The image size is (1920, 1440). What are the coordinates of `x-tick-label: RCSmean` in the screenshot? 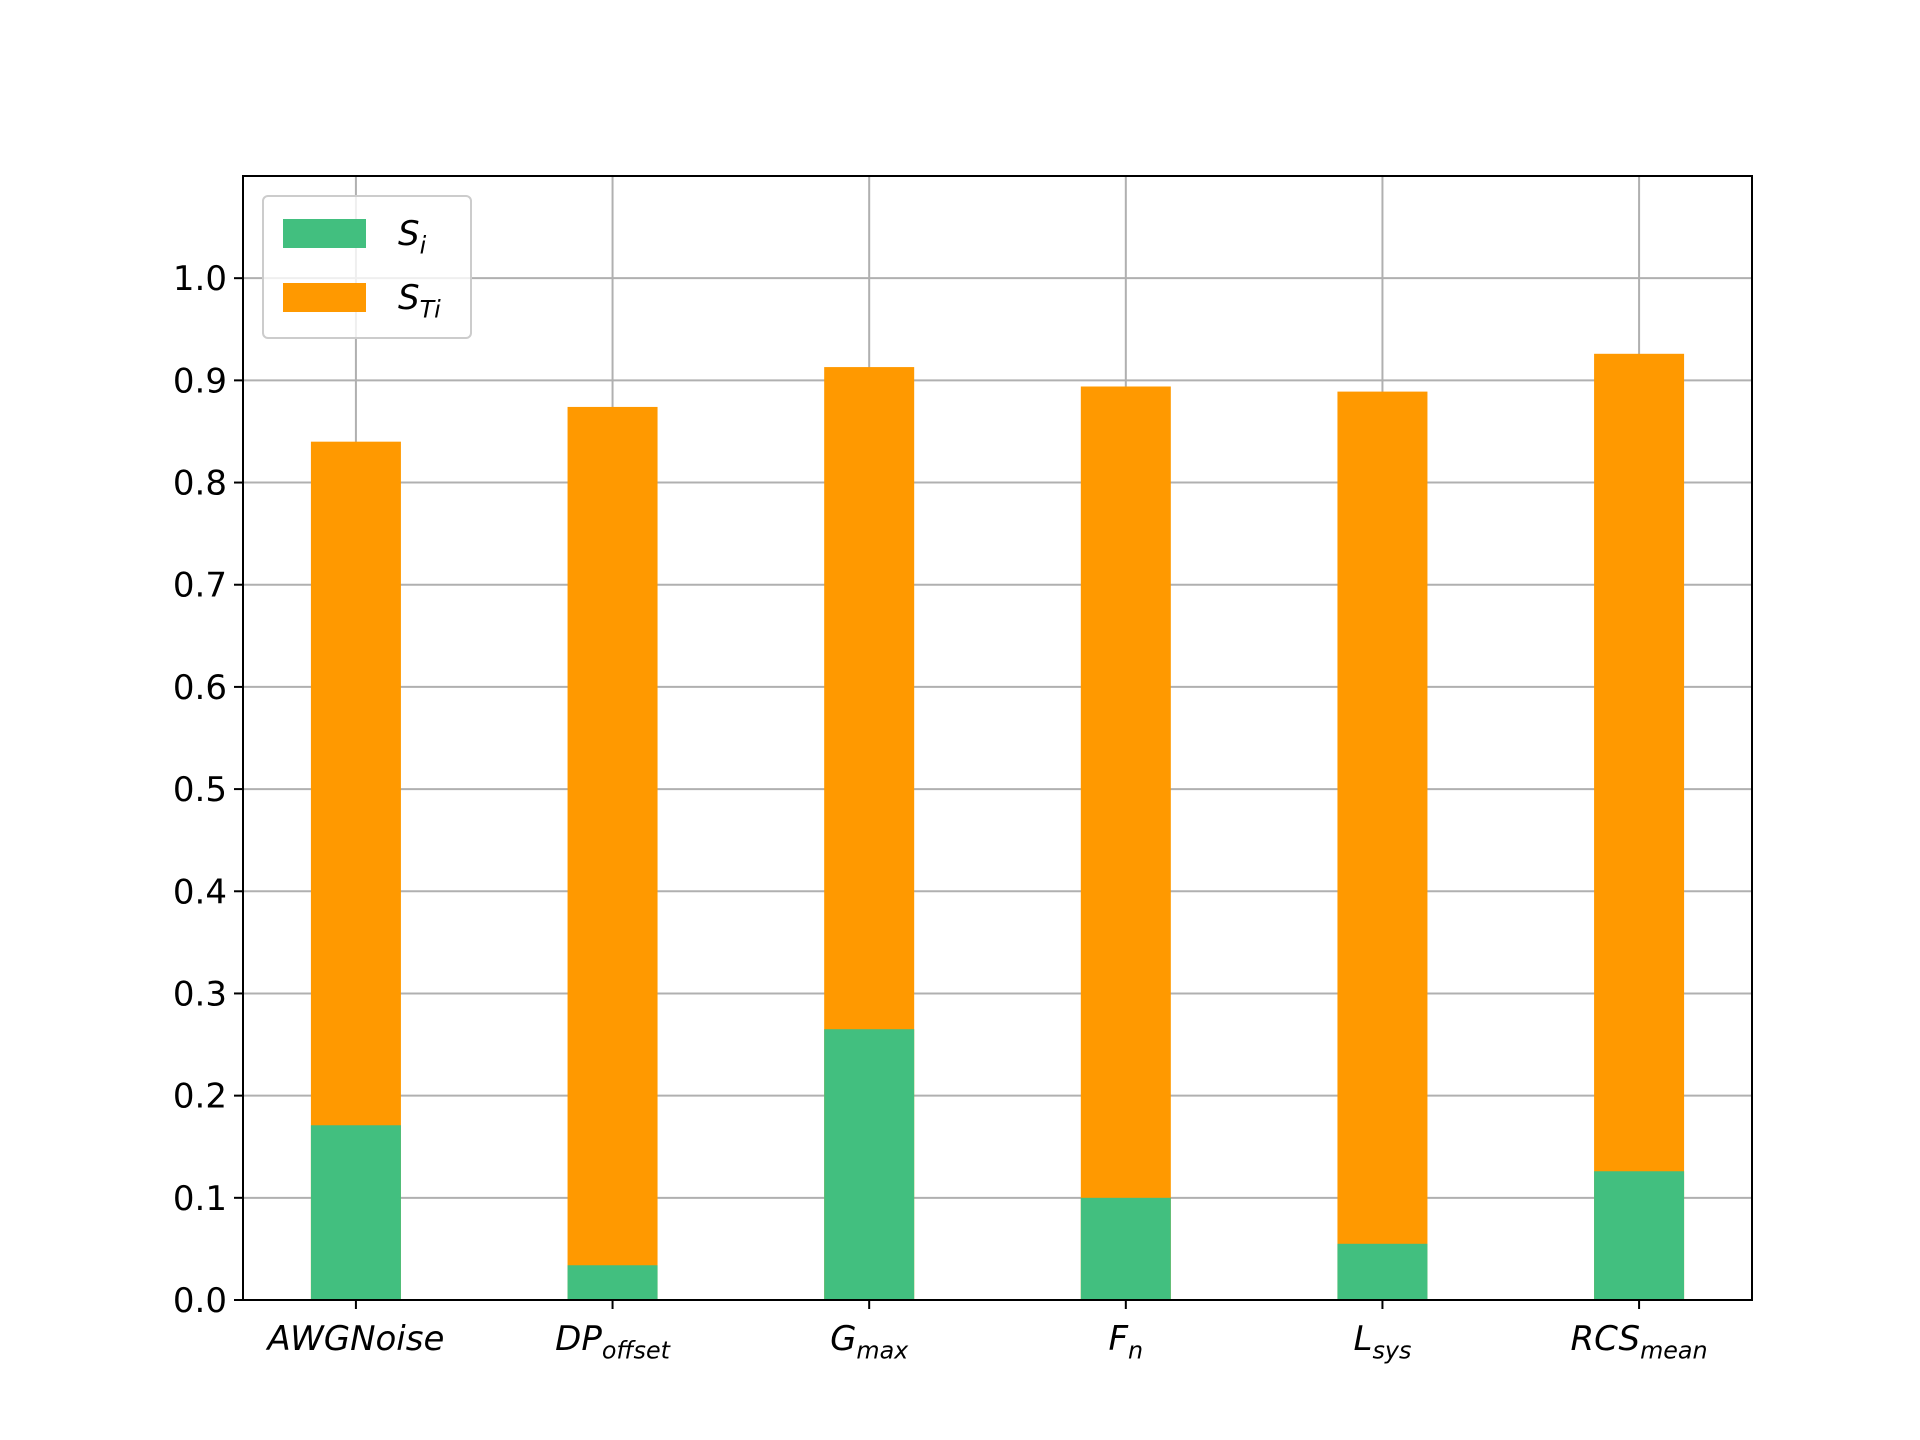 It's located at (1639, 1342).